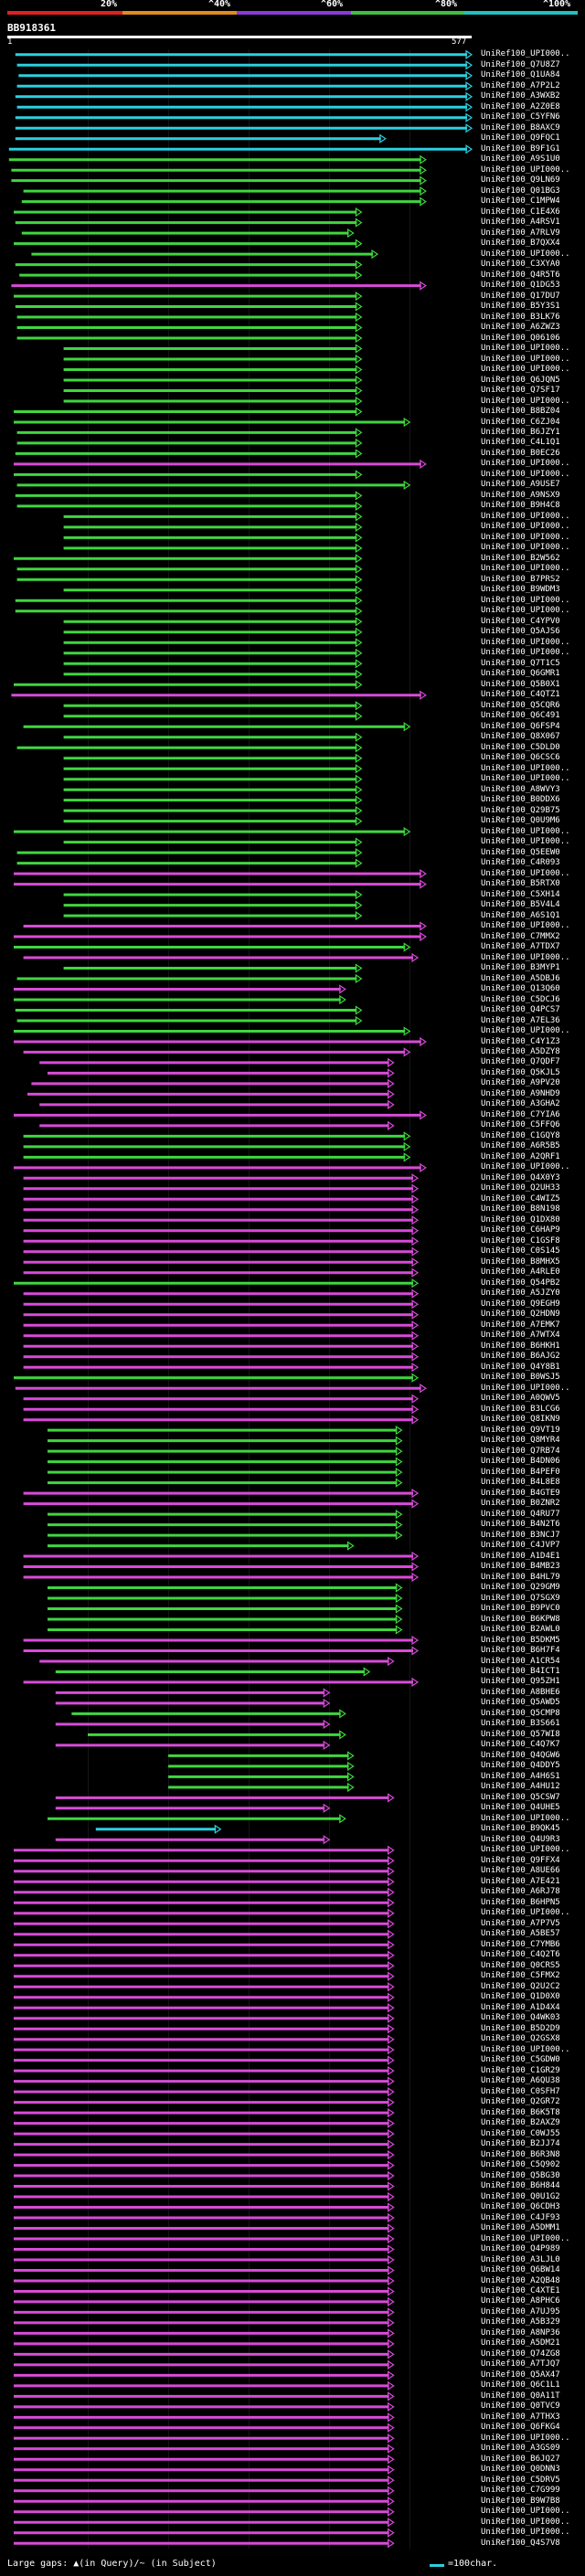 The width and height of the screenshot is (585, 2576). I want to click on hit-label: UniRef100_B3NCJ7, so click(520, 1535).